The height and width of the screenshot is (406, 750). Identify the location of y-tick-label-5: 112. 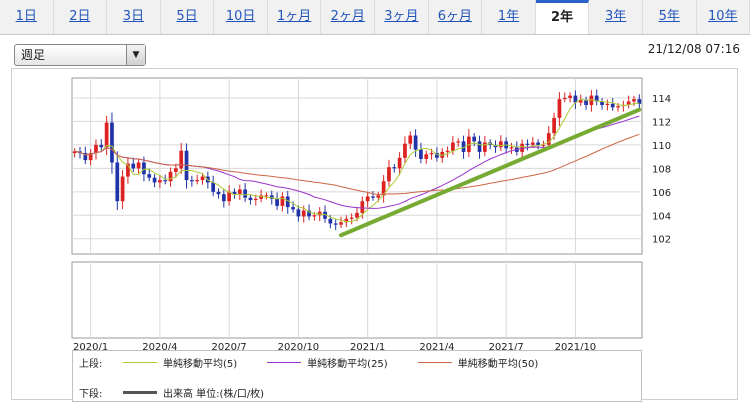
(661, 122).